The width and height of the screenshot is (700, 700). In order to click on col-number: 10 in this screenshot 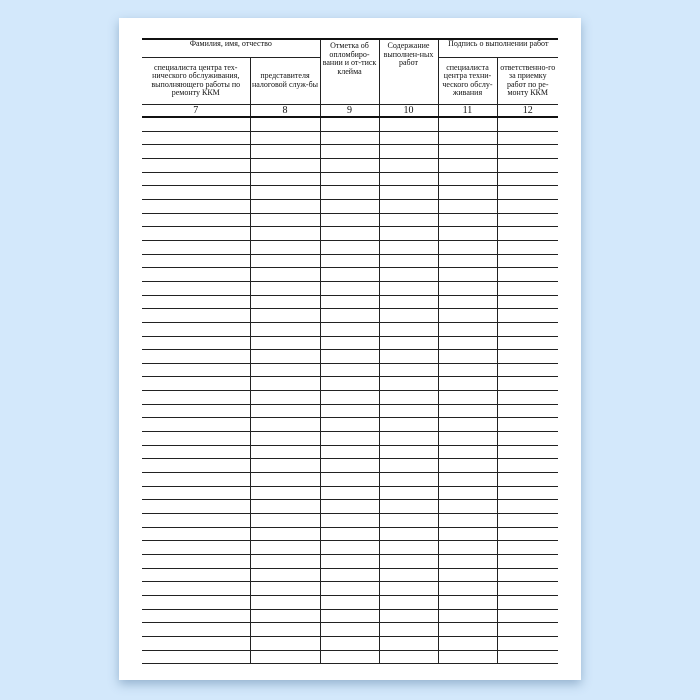, I will do `click(408, 111)`.